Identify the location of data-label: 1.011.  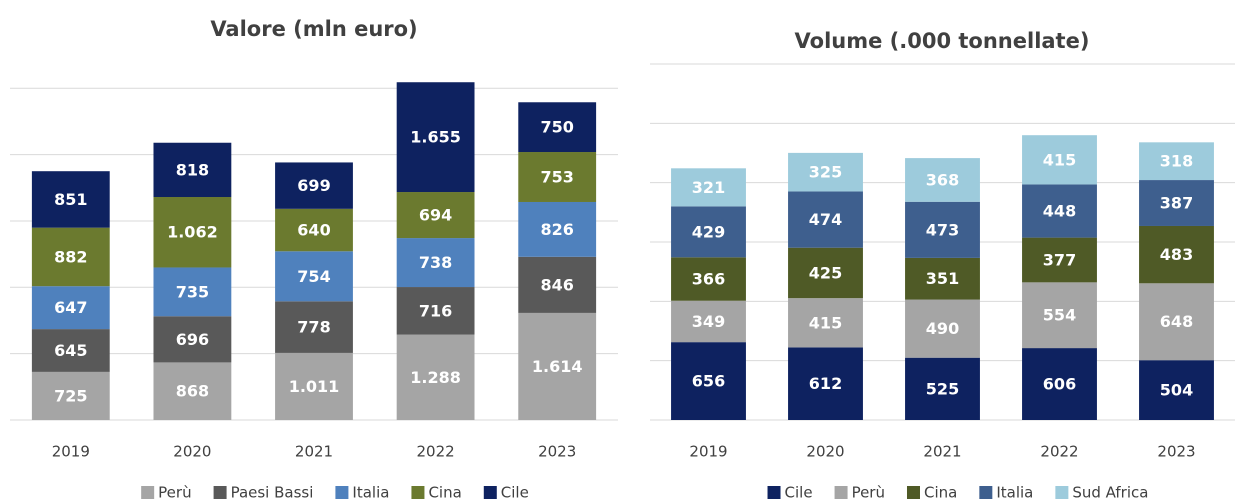
(314, 386).